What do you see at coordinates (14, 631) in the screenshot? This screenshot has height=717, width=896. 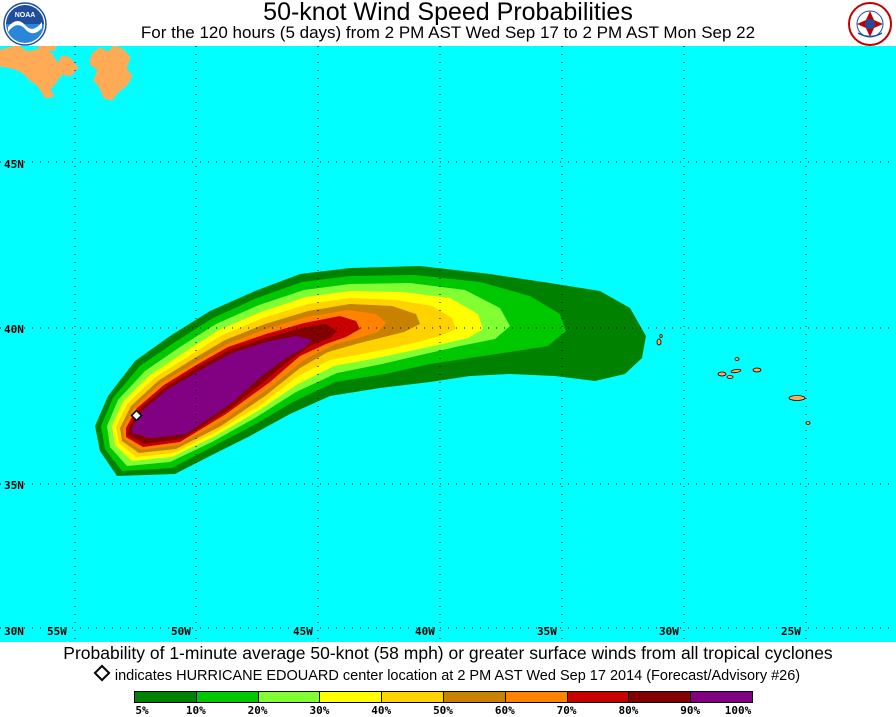 I see `lat-label-30n: 30N` at bounding box center [14, 631].